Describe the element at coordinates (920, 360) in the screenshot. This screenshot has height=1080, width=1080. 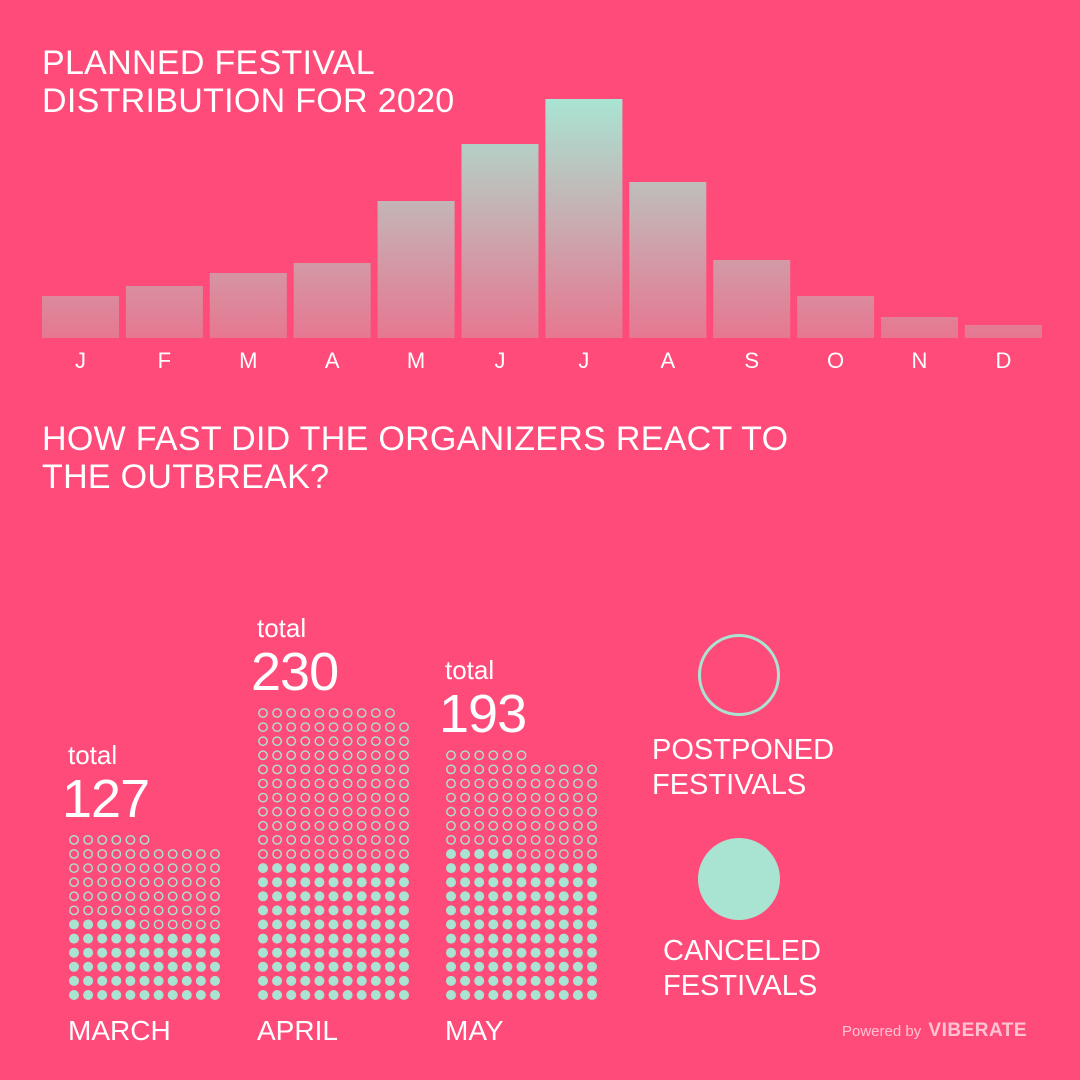
I see `histogram-month-label: N` at that location.